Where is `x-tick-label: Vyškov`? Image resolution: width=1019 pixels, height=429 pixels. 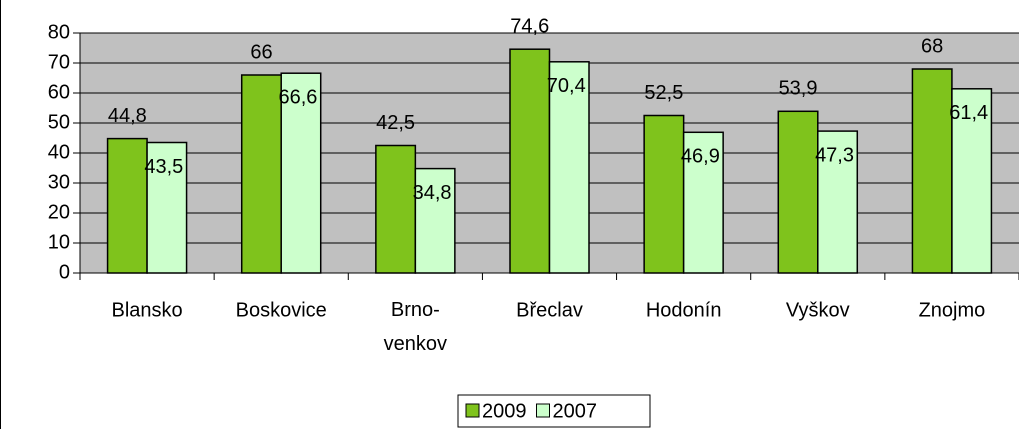
x-tick-label: Vyškov is located at coordinates (818, 310).